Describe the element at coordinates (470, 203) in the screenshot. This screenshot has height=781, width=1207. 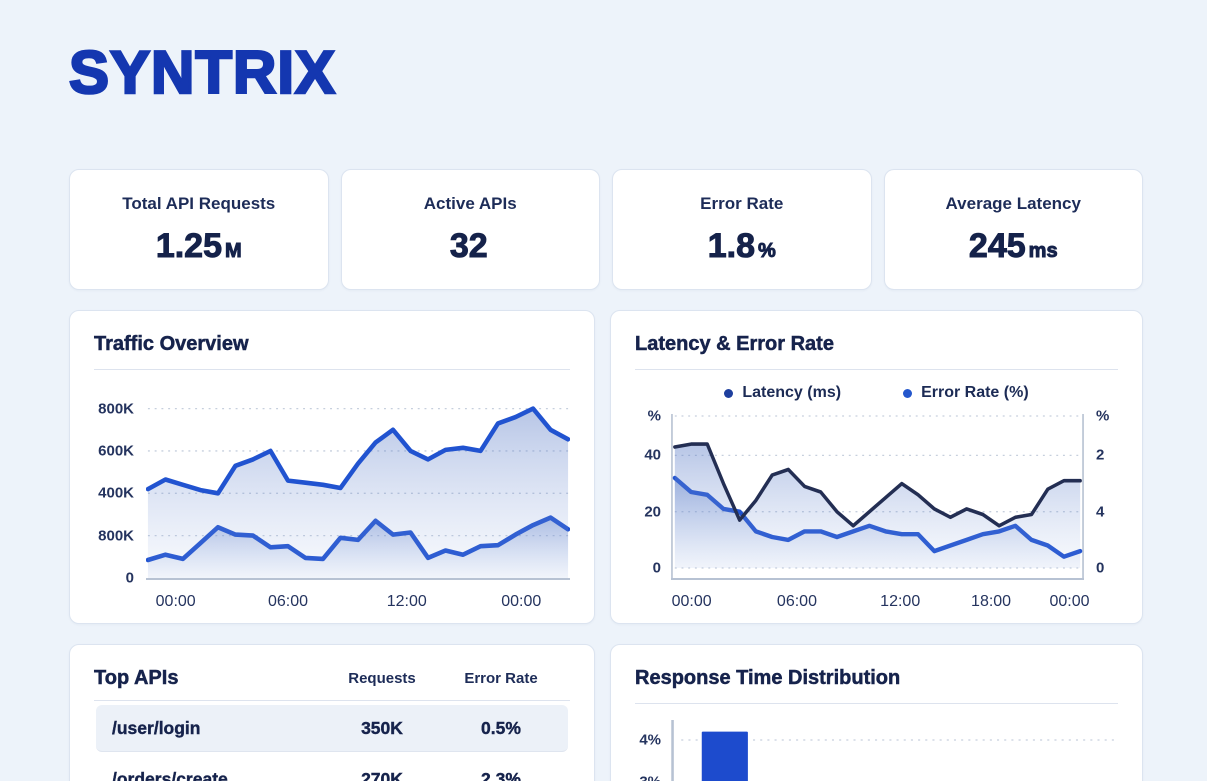
I see `stat-label: Active APIs` at that location.